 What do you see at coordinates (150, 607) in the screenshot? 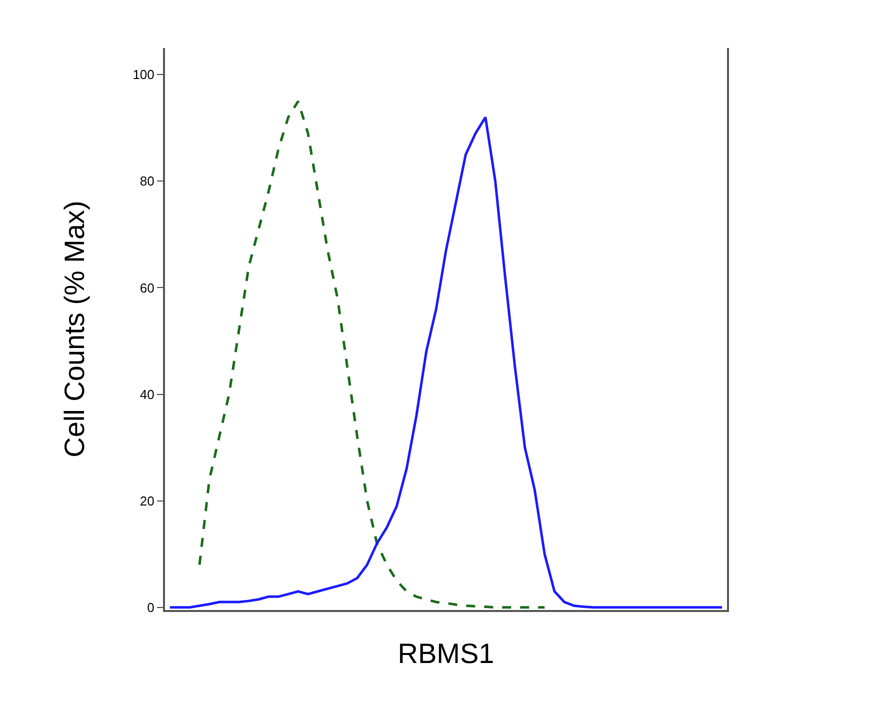
I see `y-tick-label: 0` at bounding box center [150, 607].